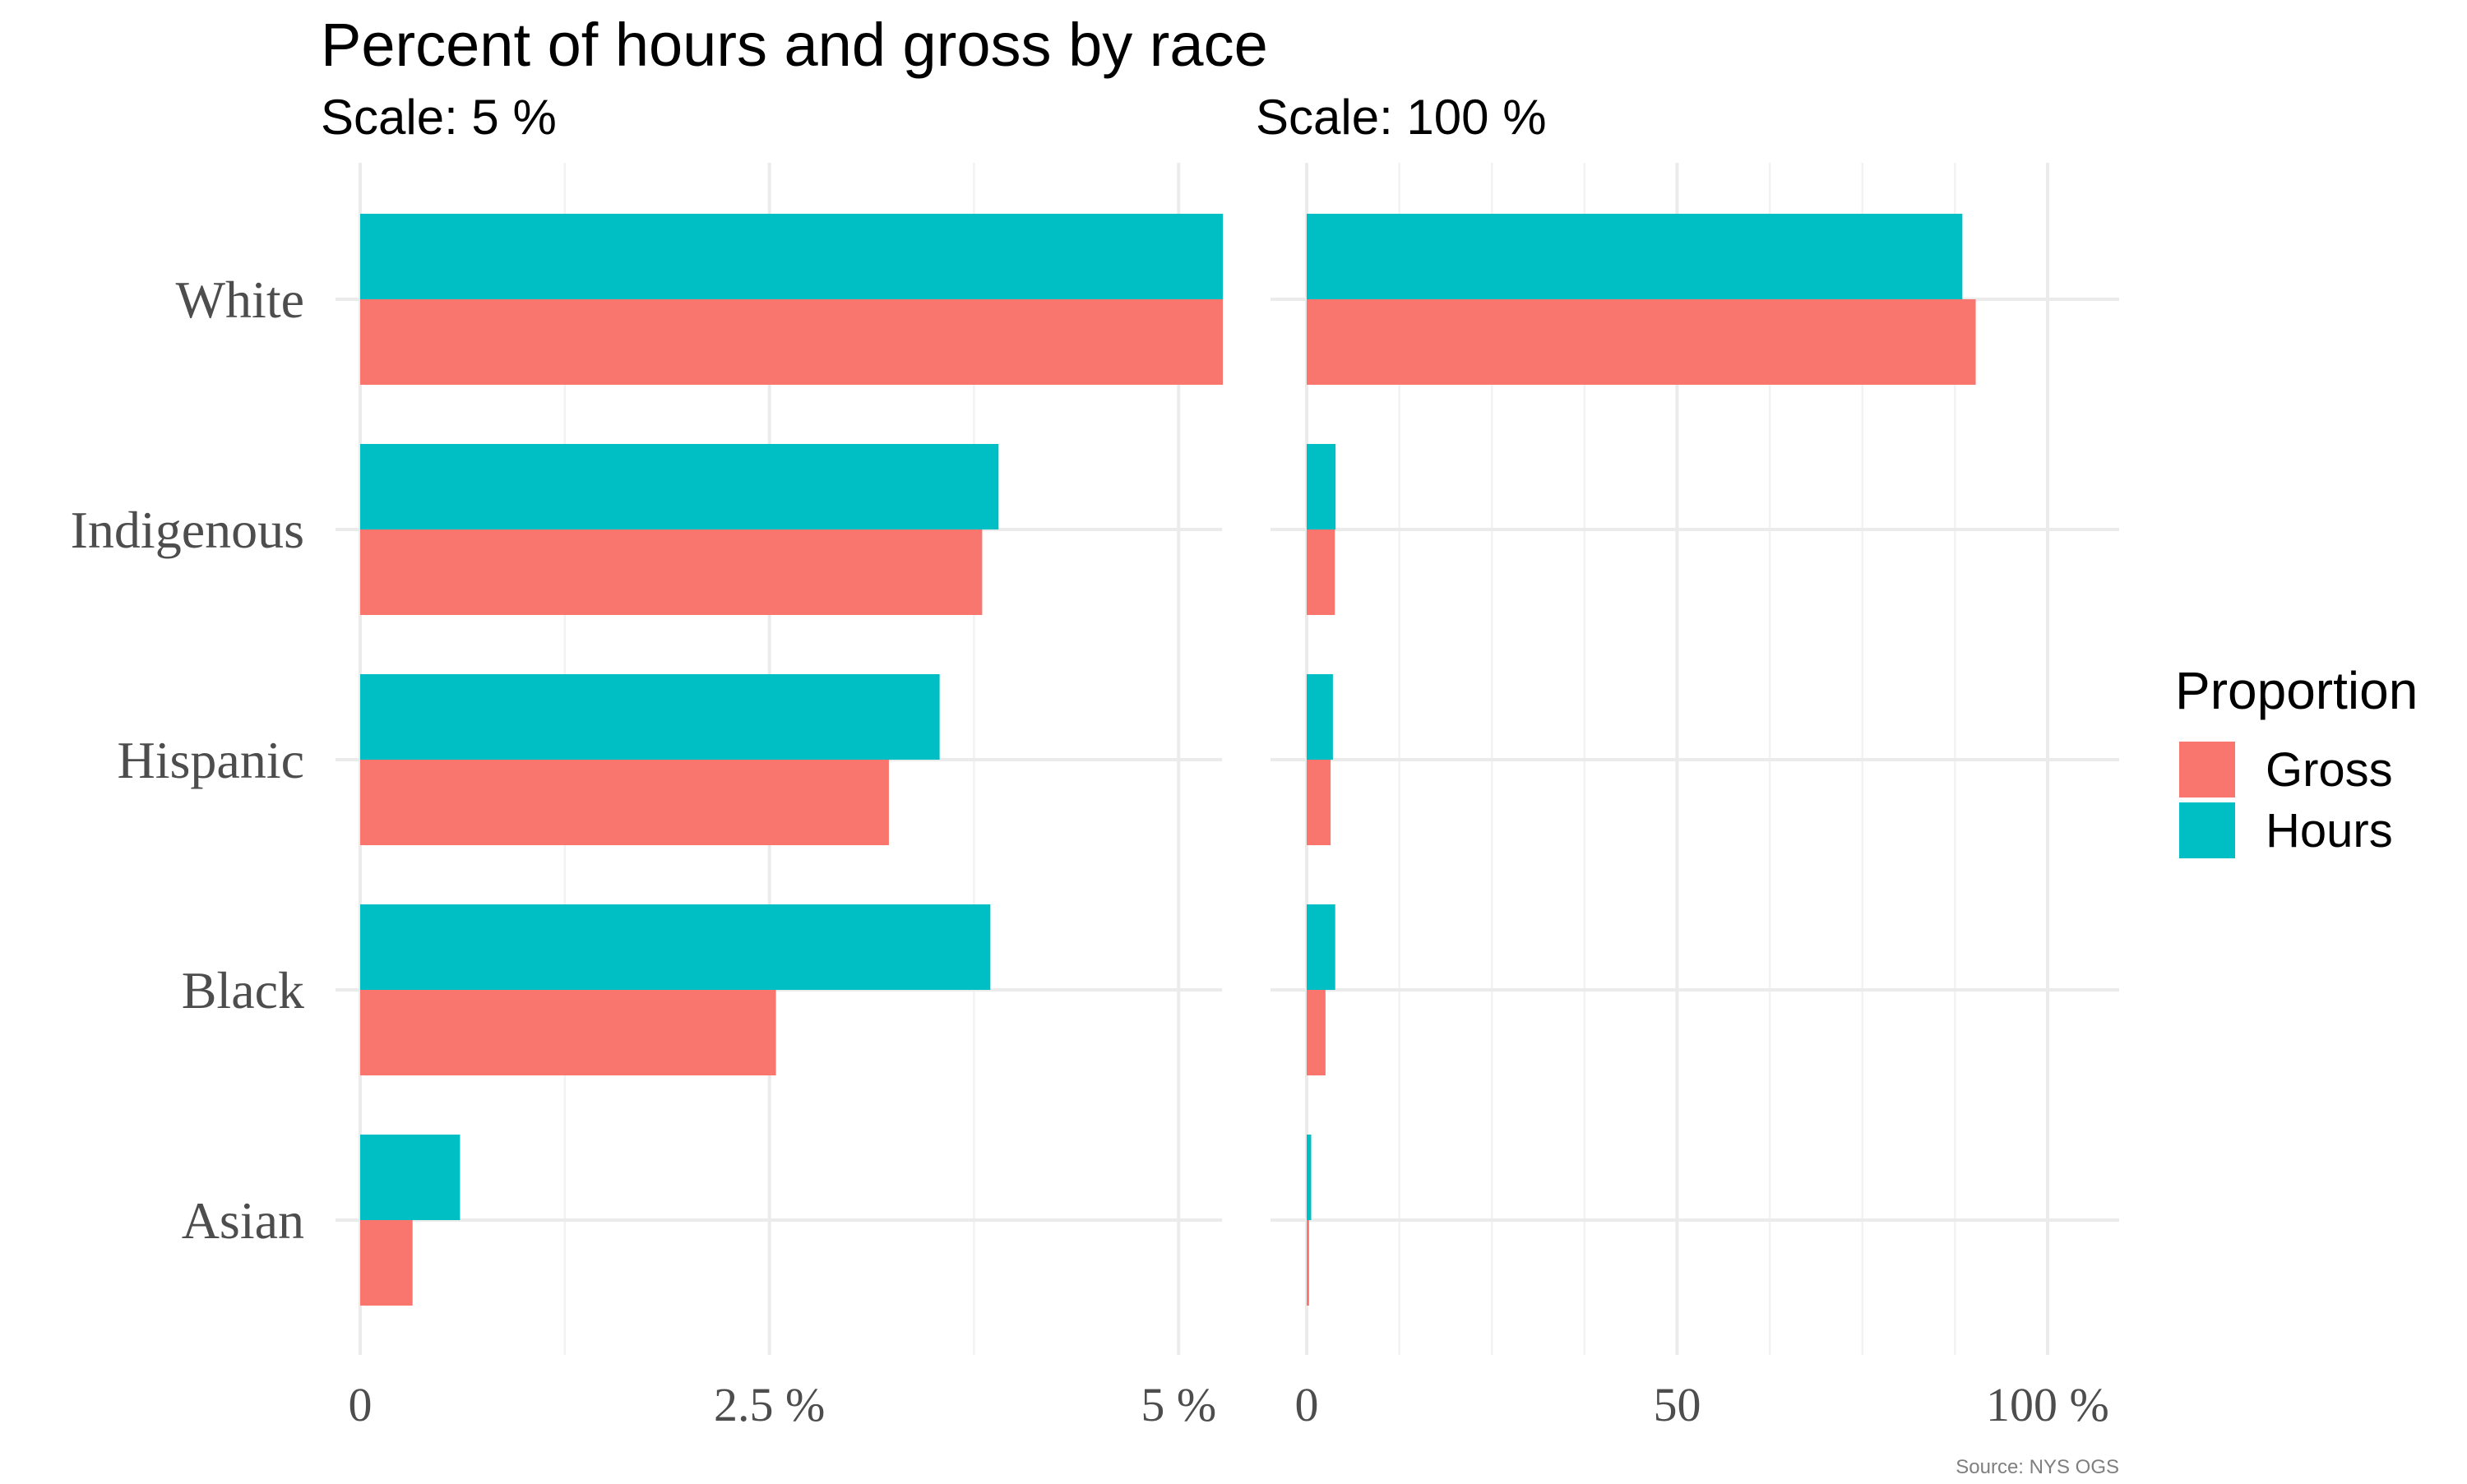  Describe the element at coordinates (2329, 831) in the screenshot. I see `legend-label: Hours` at that location.